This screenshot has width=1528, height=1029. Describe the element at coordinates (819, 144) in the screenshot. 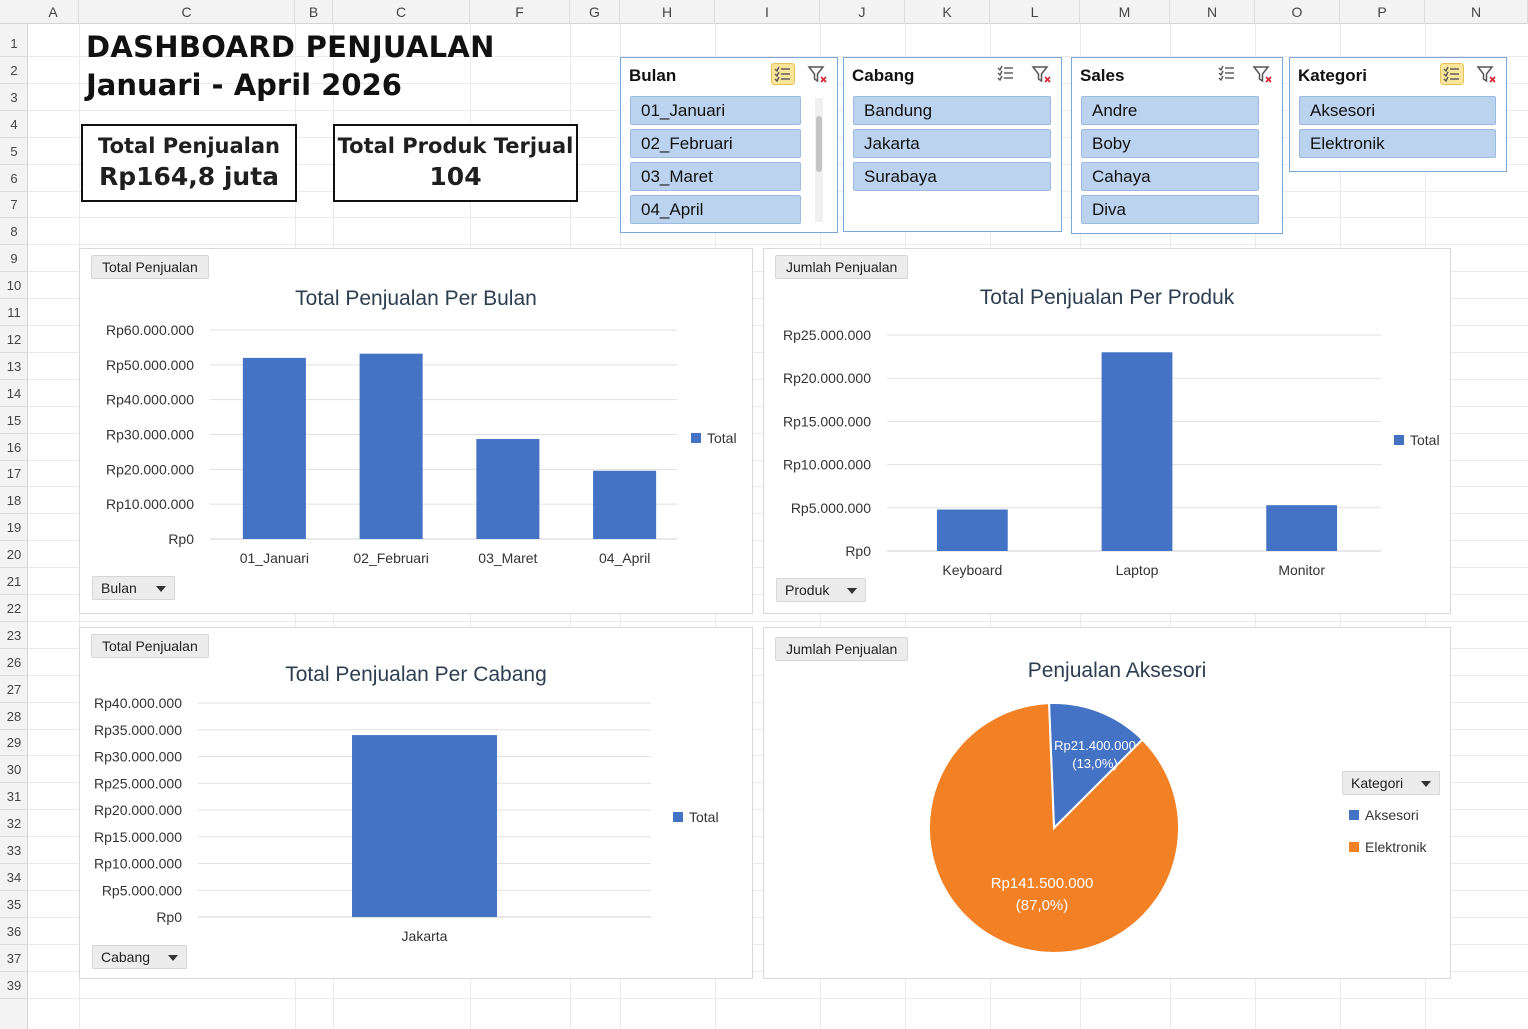

I see `scrollbar-thumb` at that location.